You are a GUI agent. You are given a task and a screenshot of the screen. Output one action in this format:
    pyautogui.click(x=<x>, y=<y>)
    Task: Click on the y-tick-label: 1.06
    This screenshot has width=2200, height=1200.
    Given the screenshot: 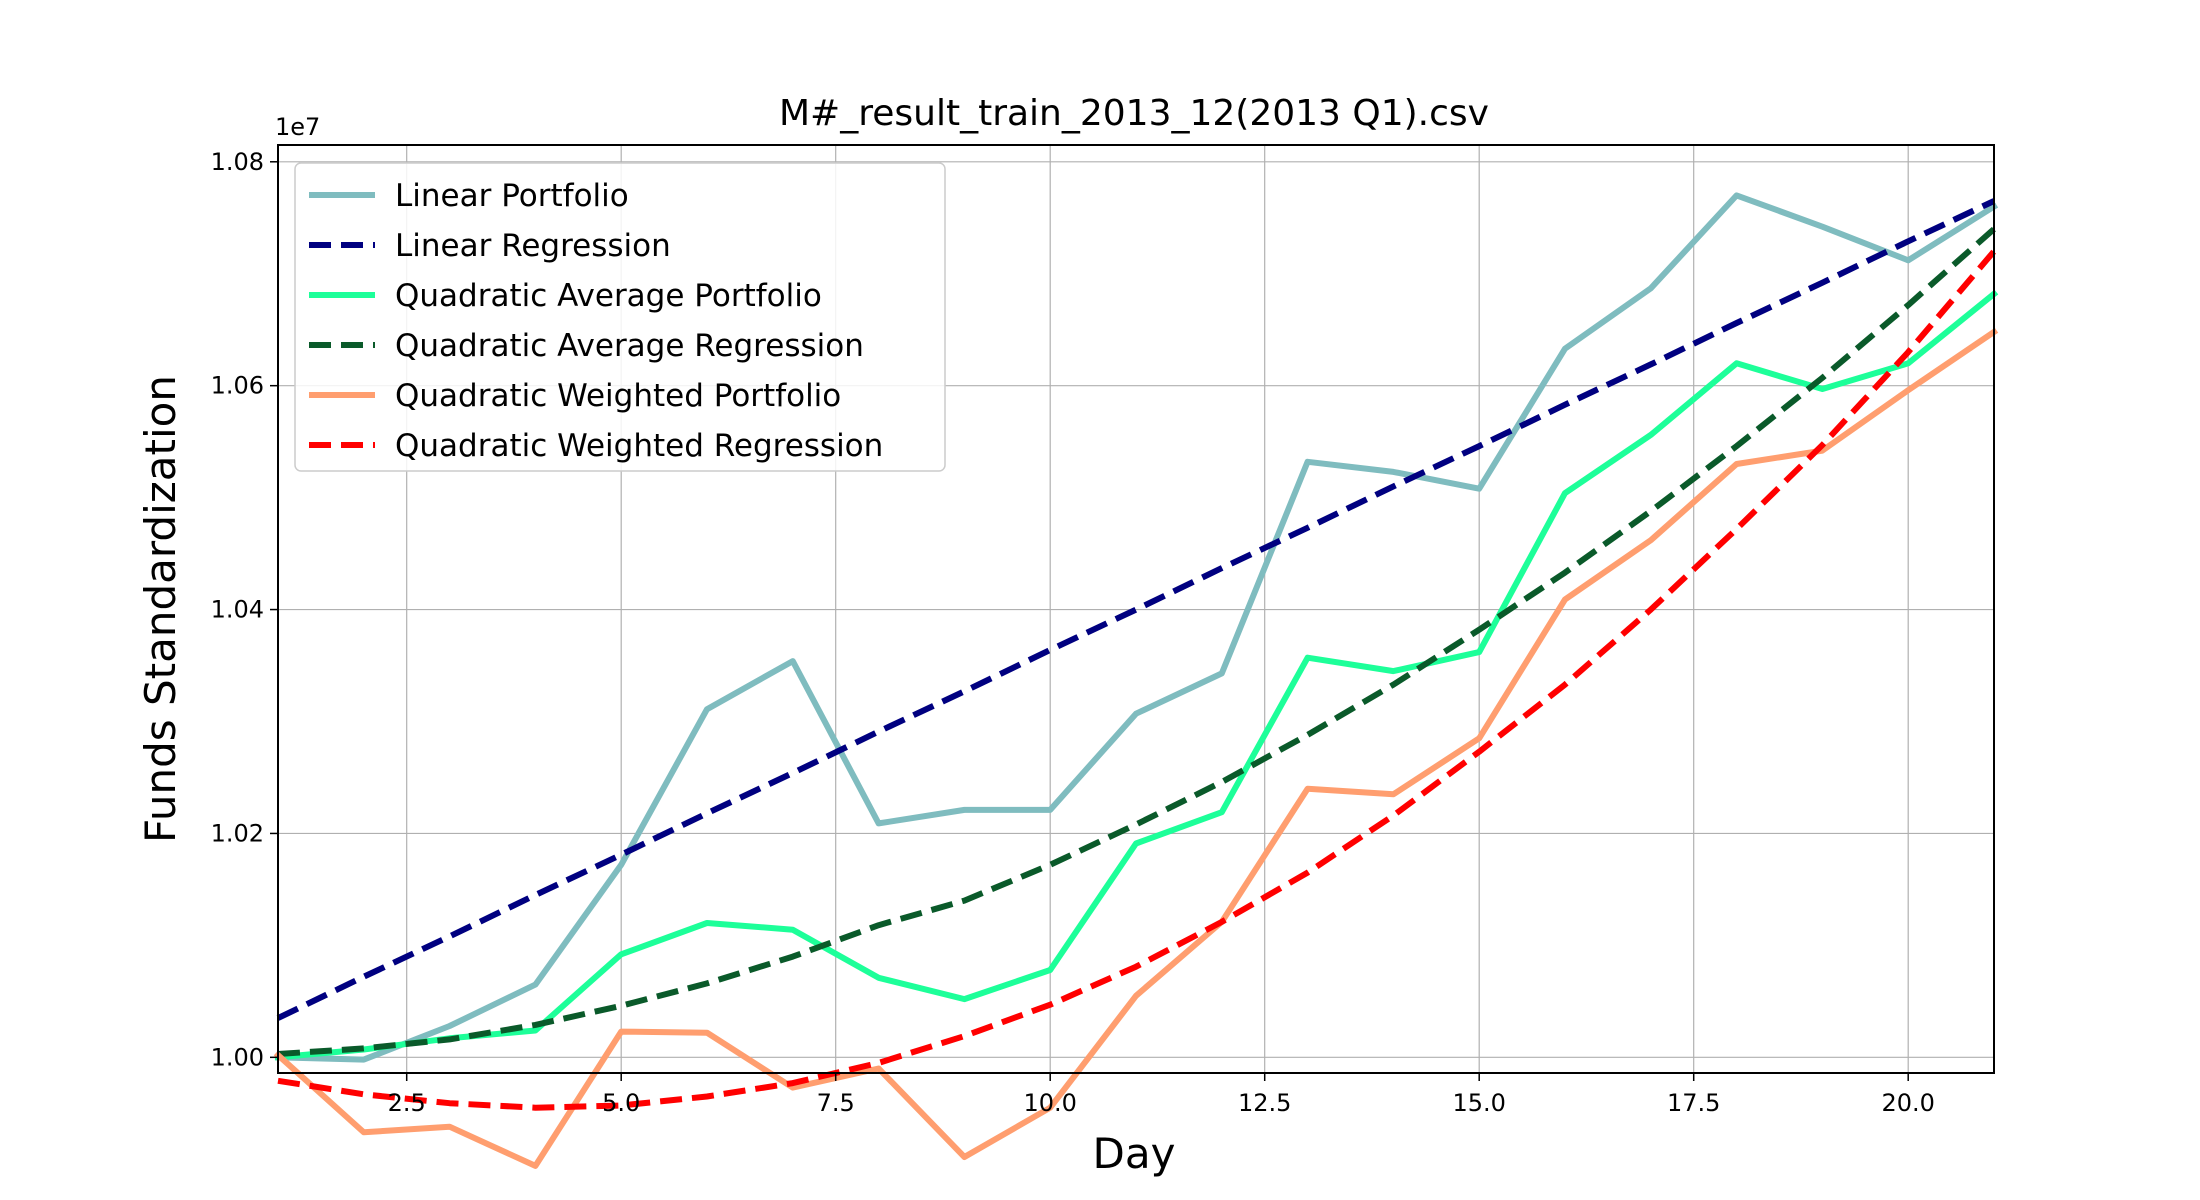 What is the action you would take?
    pyautogui.click(x=237, y=386)
    